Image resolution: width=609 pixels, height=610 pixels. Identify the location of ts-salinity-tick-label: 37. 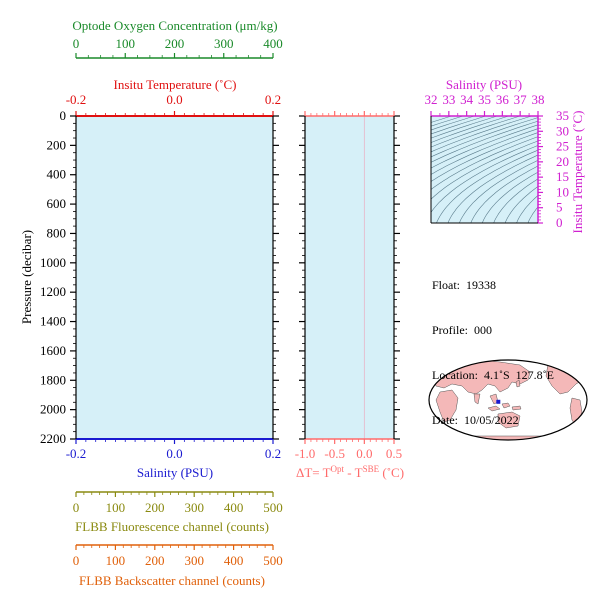
(521, 99).